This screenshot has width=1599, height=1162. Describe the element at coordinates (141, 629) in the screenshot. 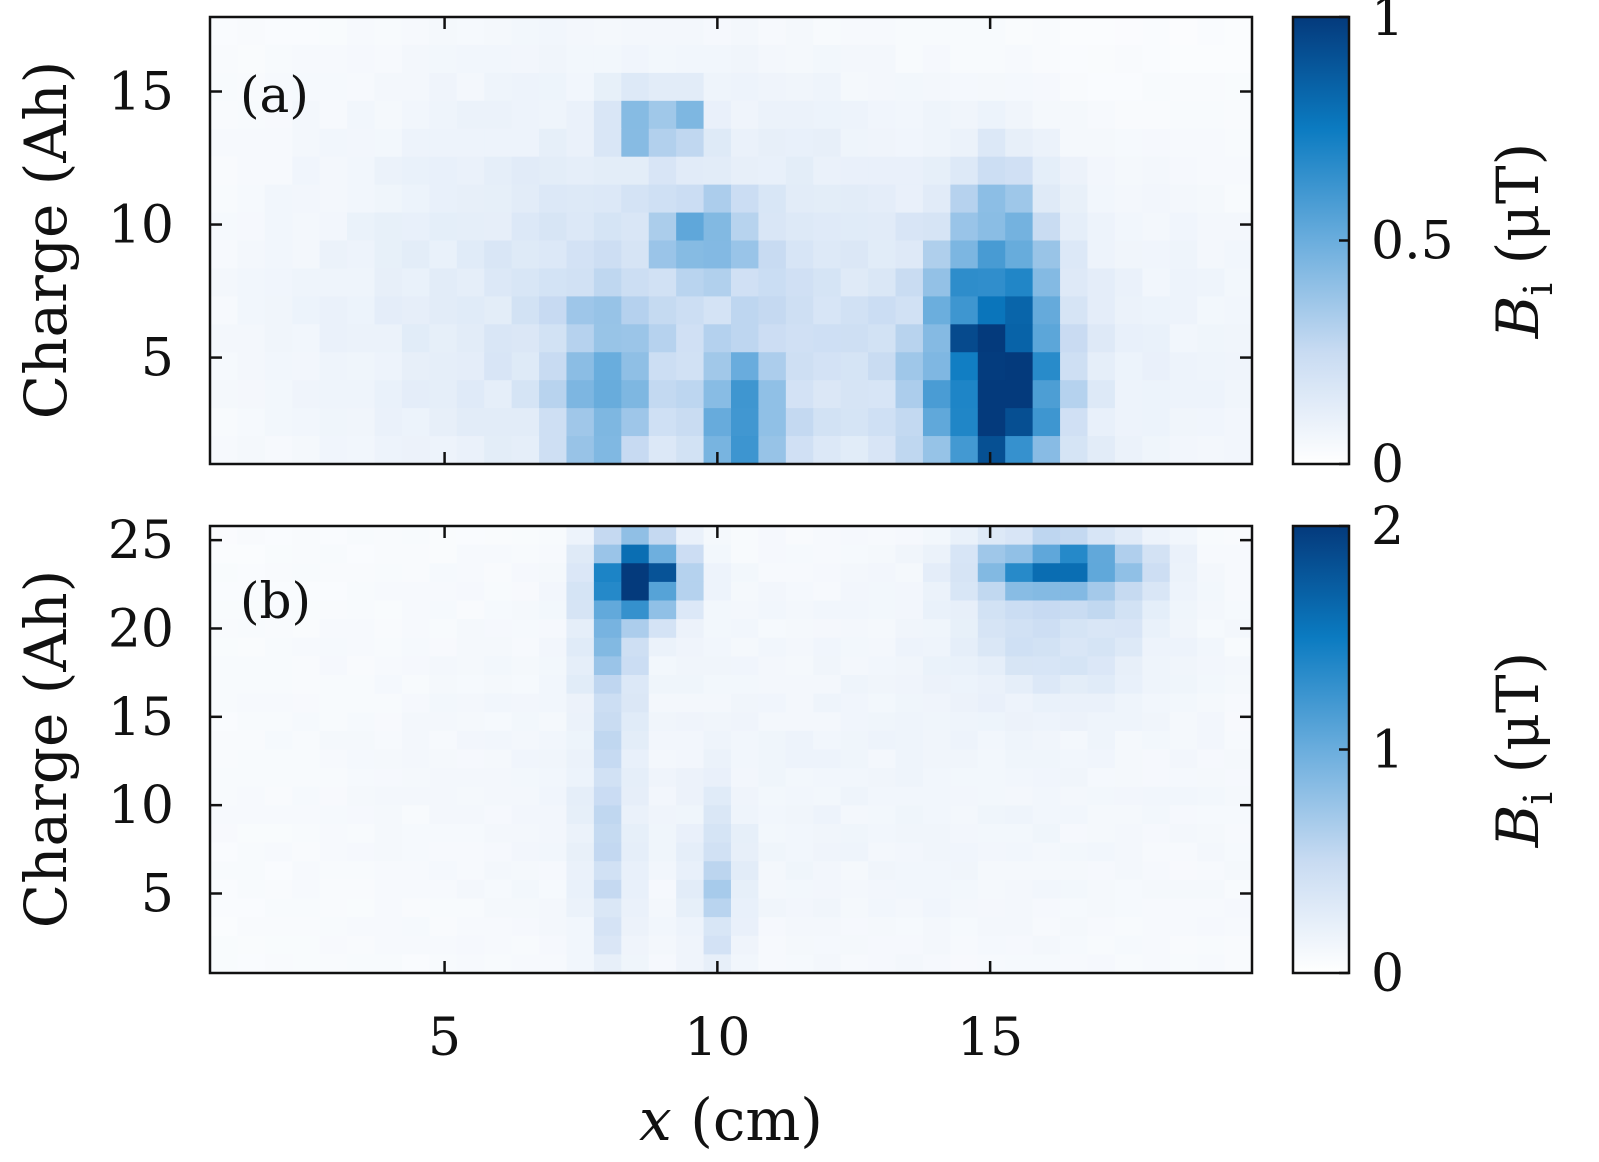

I see `y-tick-label: 20` at that location.